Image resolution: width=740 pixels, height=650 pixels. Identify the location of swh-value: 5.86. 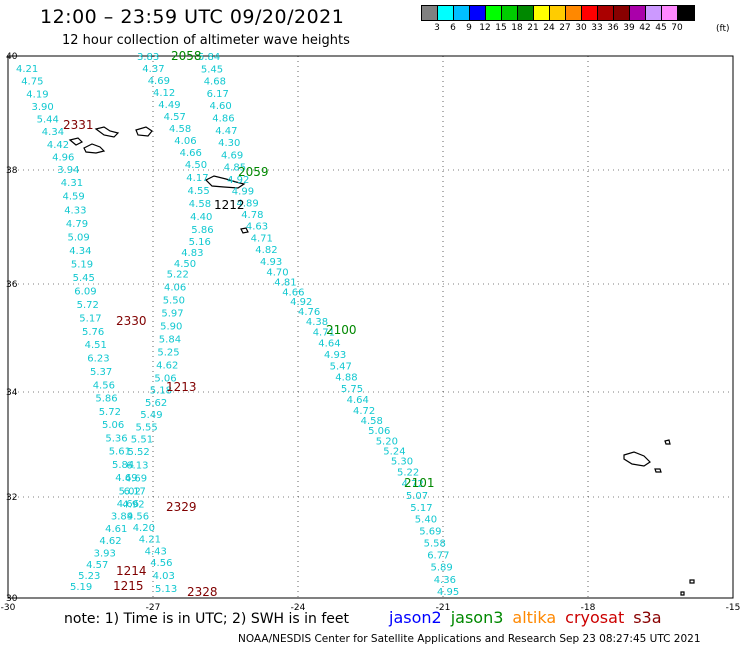
(106, 399).